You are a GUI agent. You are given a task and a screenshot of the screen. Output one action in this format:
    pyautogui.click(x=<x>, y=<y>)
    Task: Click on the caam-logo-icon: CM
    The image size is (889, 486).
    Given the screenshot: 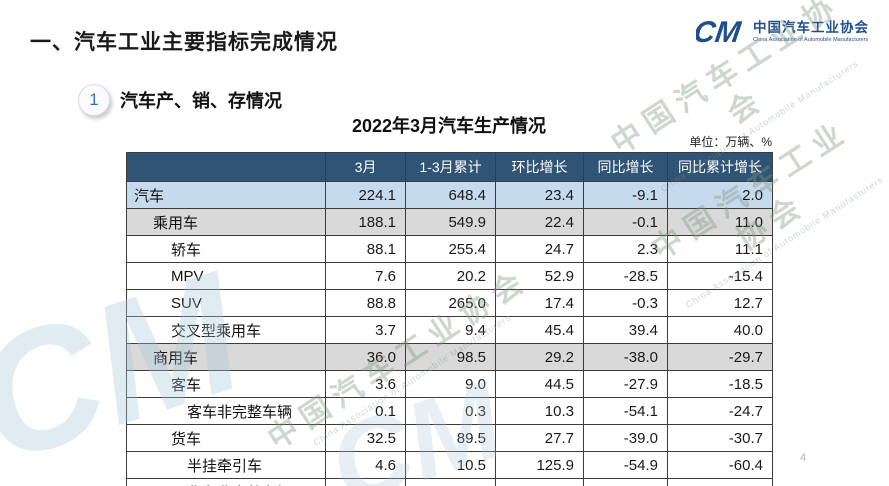 What is the action you would take?
    pyautogui.click(x=720, y=32)
    